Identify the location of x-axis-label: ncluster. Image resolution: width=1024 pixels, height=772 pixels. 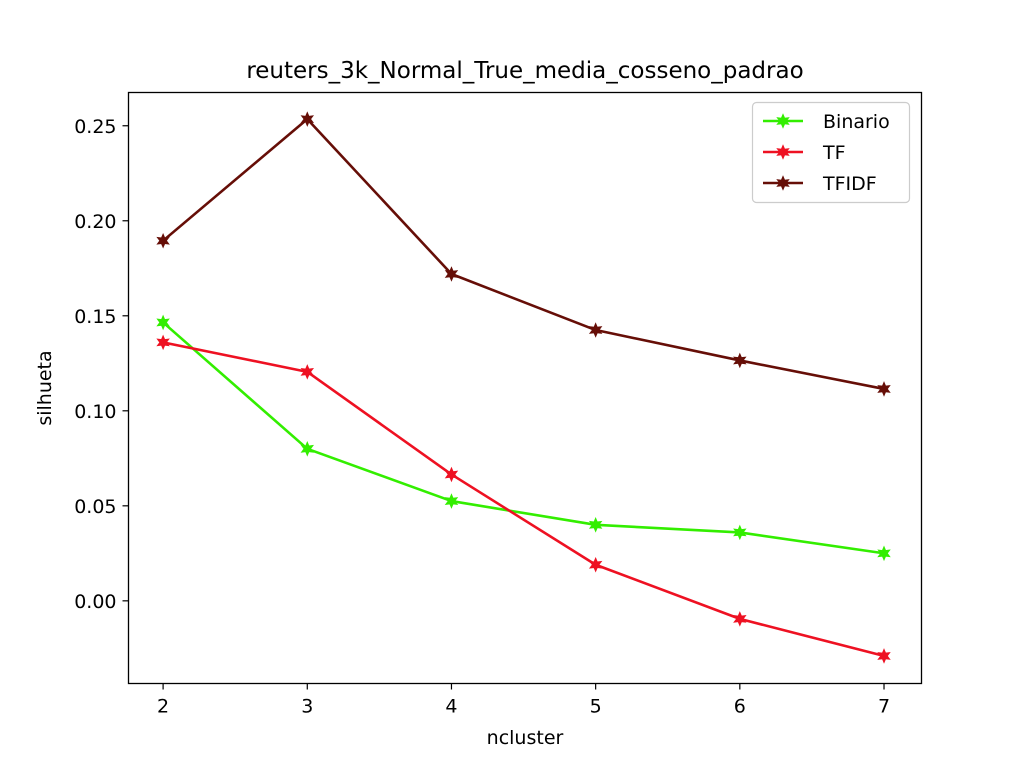
(525, 738).